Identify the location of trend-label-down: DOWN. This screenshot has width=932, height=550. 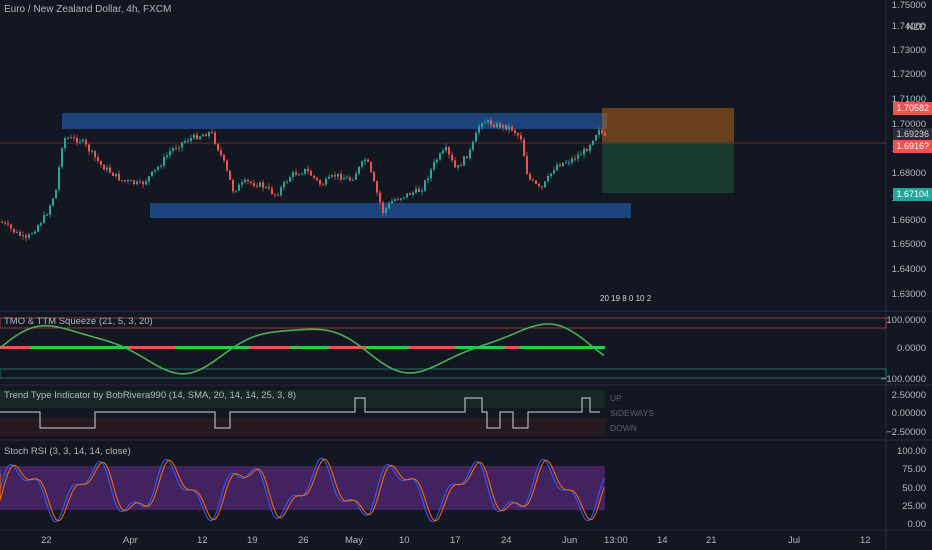
(623, 428).